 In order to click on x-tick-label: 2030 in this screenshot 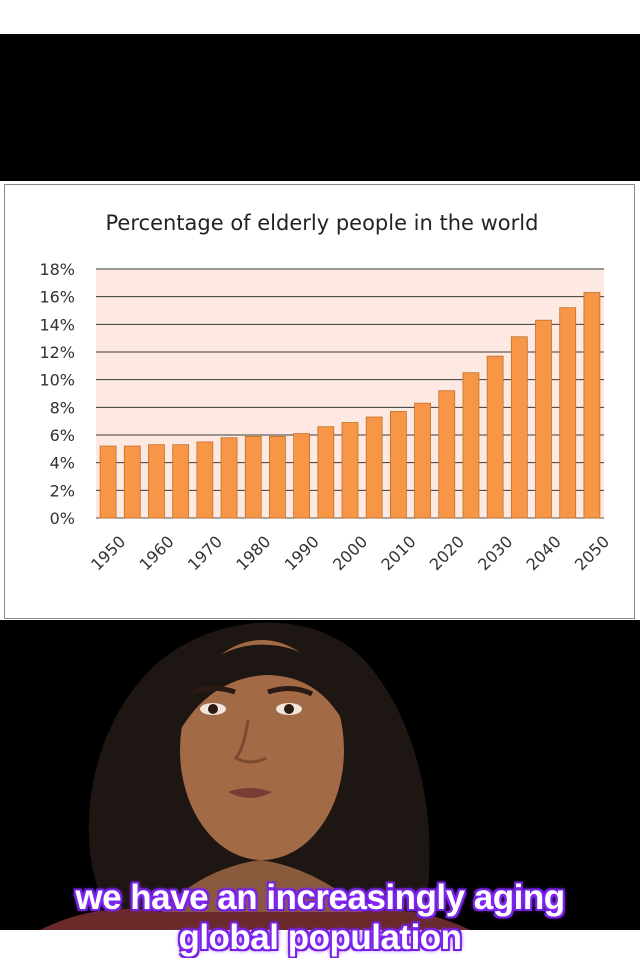, I will do `click(495, 553)`.